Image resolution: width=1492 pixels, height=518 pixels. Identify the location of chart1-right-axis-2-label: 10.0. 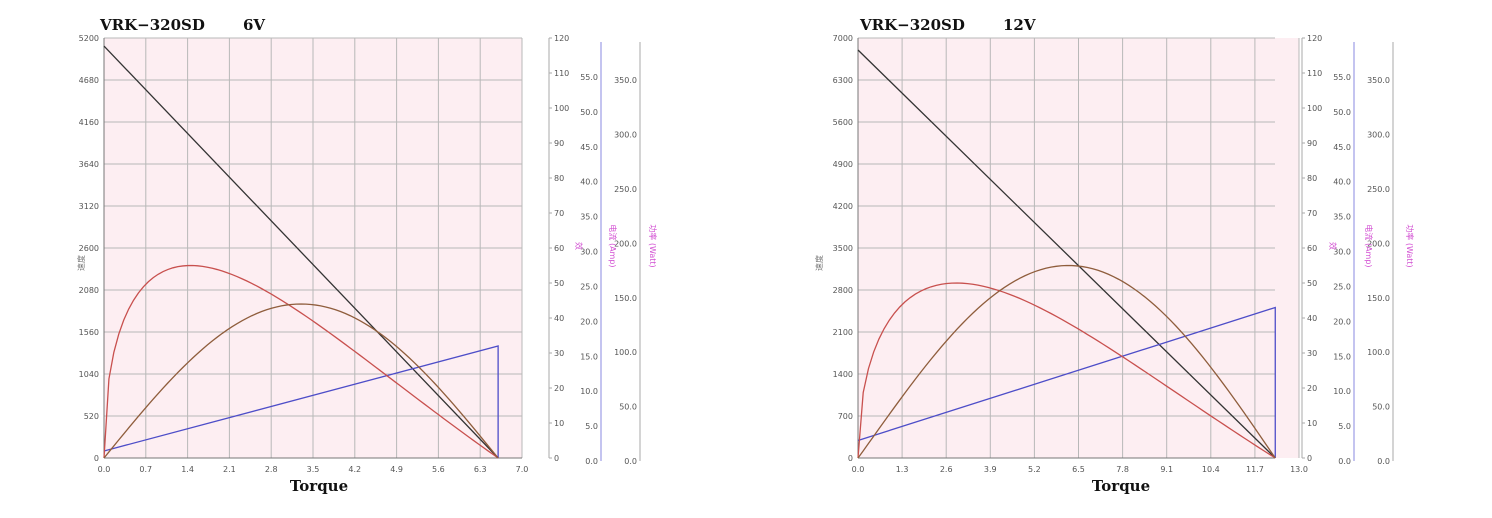
(589, 391).